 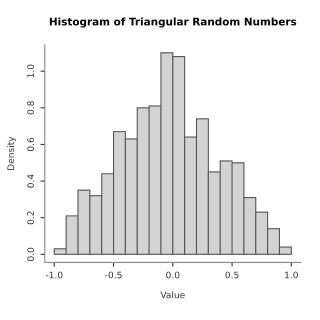 I want to click on y-tick-label: 0.2, so click(x=30, y=217).